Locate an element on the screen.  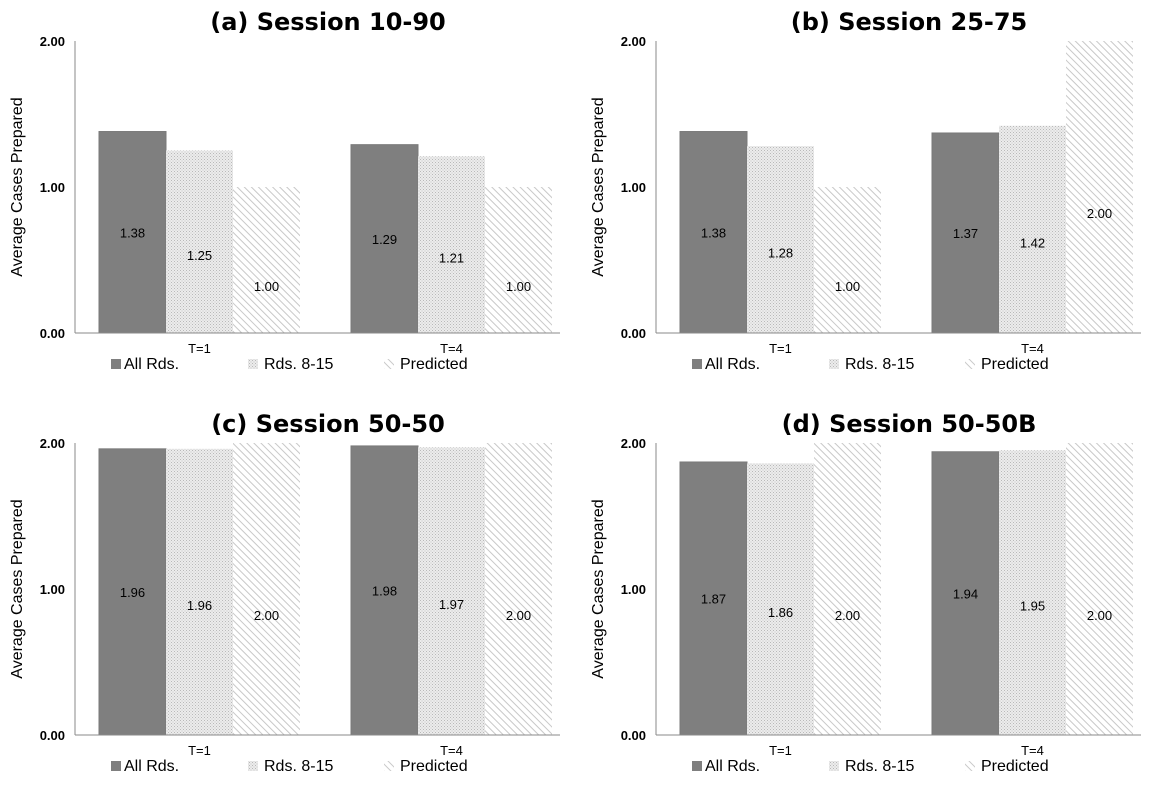
data-label: 1.94 is located at coordinates (965, 593).